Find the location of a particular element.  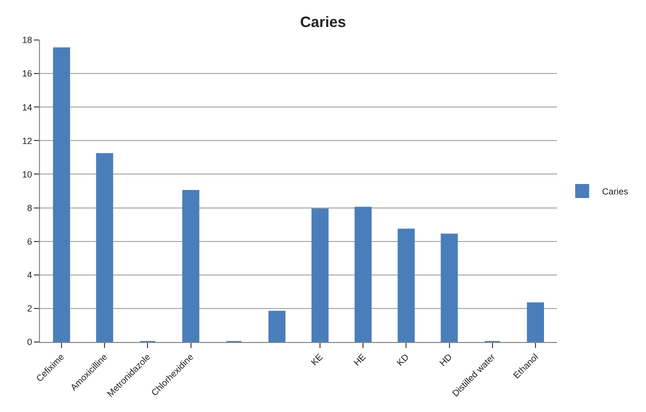

y-tick-label: 12 is located at coordinates (27, 141).